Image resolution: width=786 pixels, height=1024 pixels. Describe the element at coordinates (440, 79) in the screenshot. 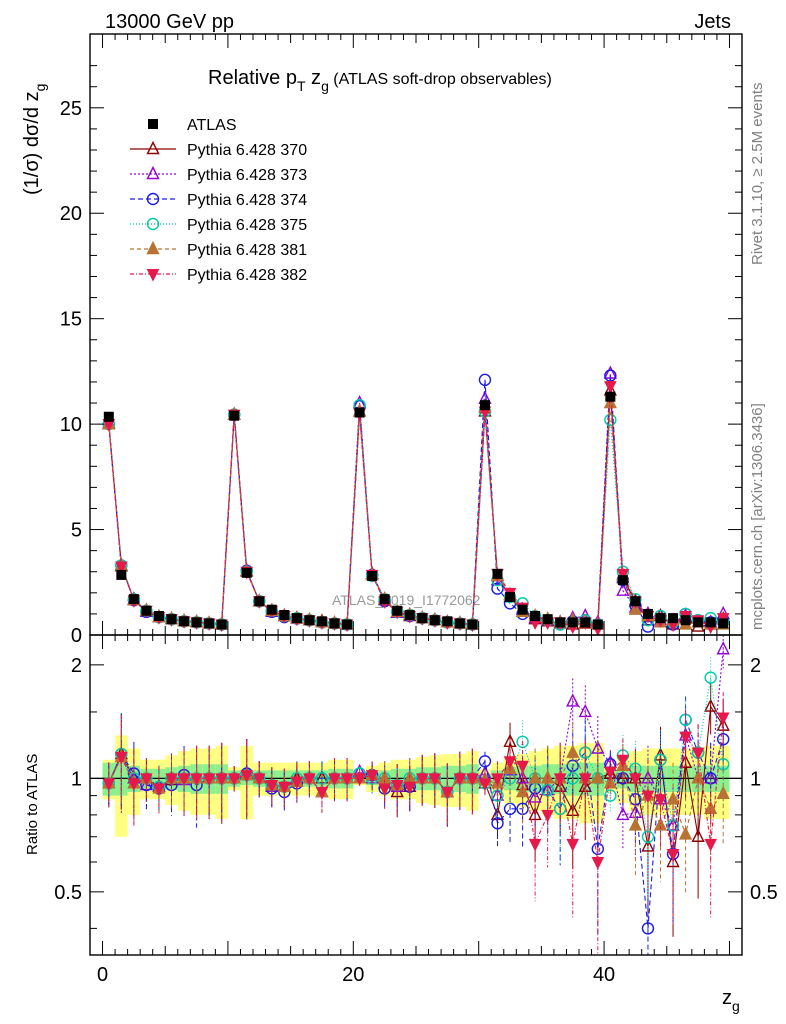

I see `title-tail: (ATLAS soft-drop observables)` at that location.